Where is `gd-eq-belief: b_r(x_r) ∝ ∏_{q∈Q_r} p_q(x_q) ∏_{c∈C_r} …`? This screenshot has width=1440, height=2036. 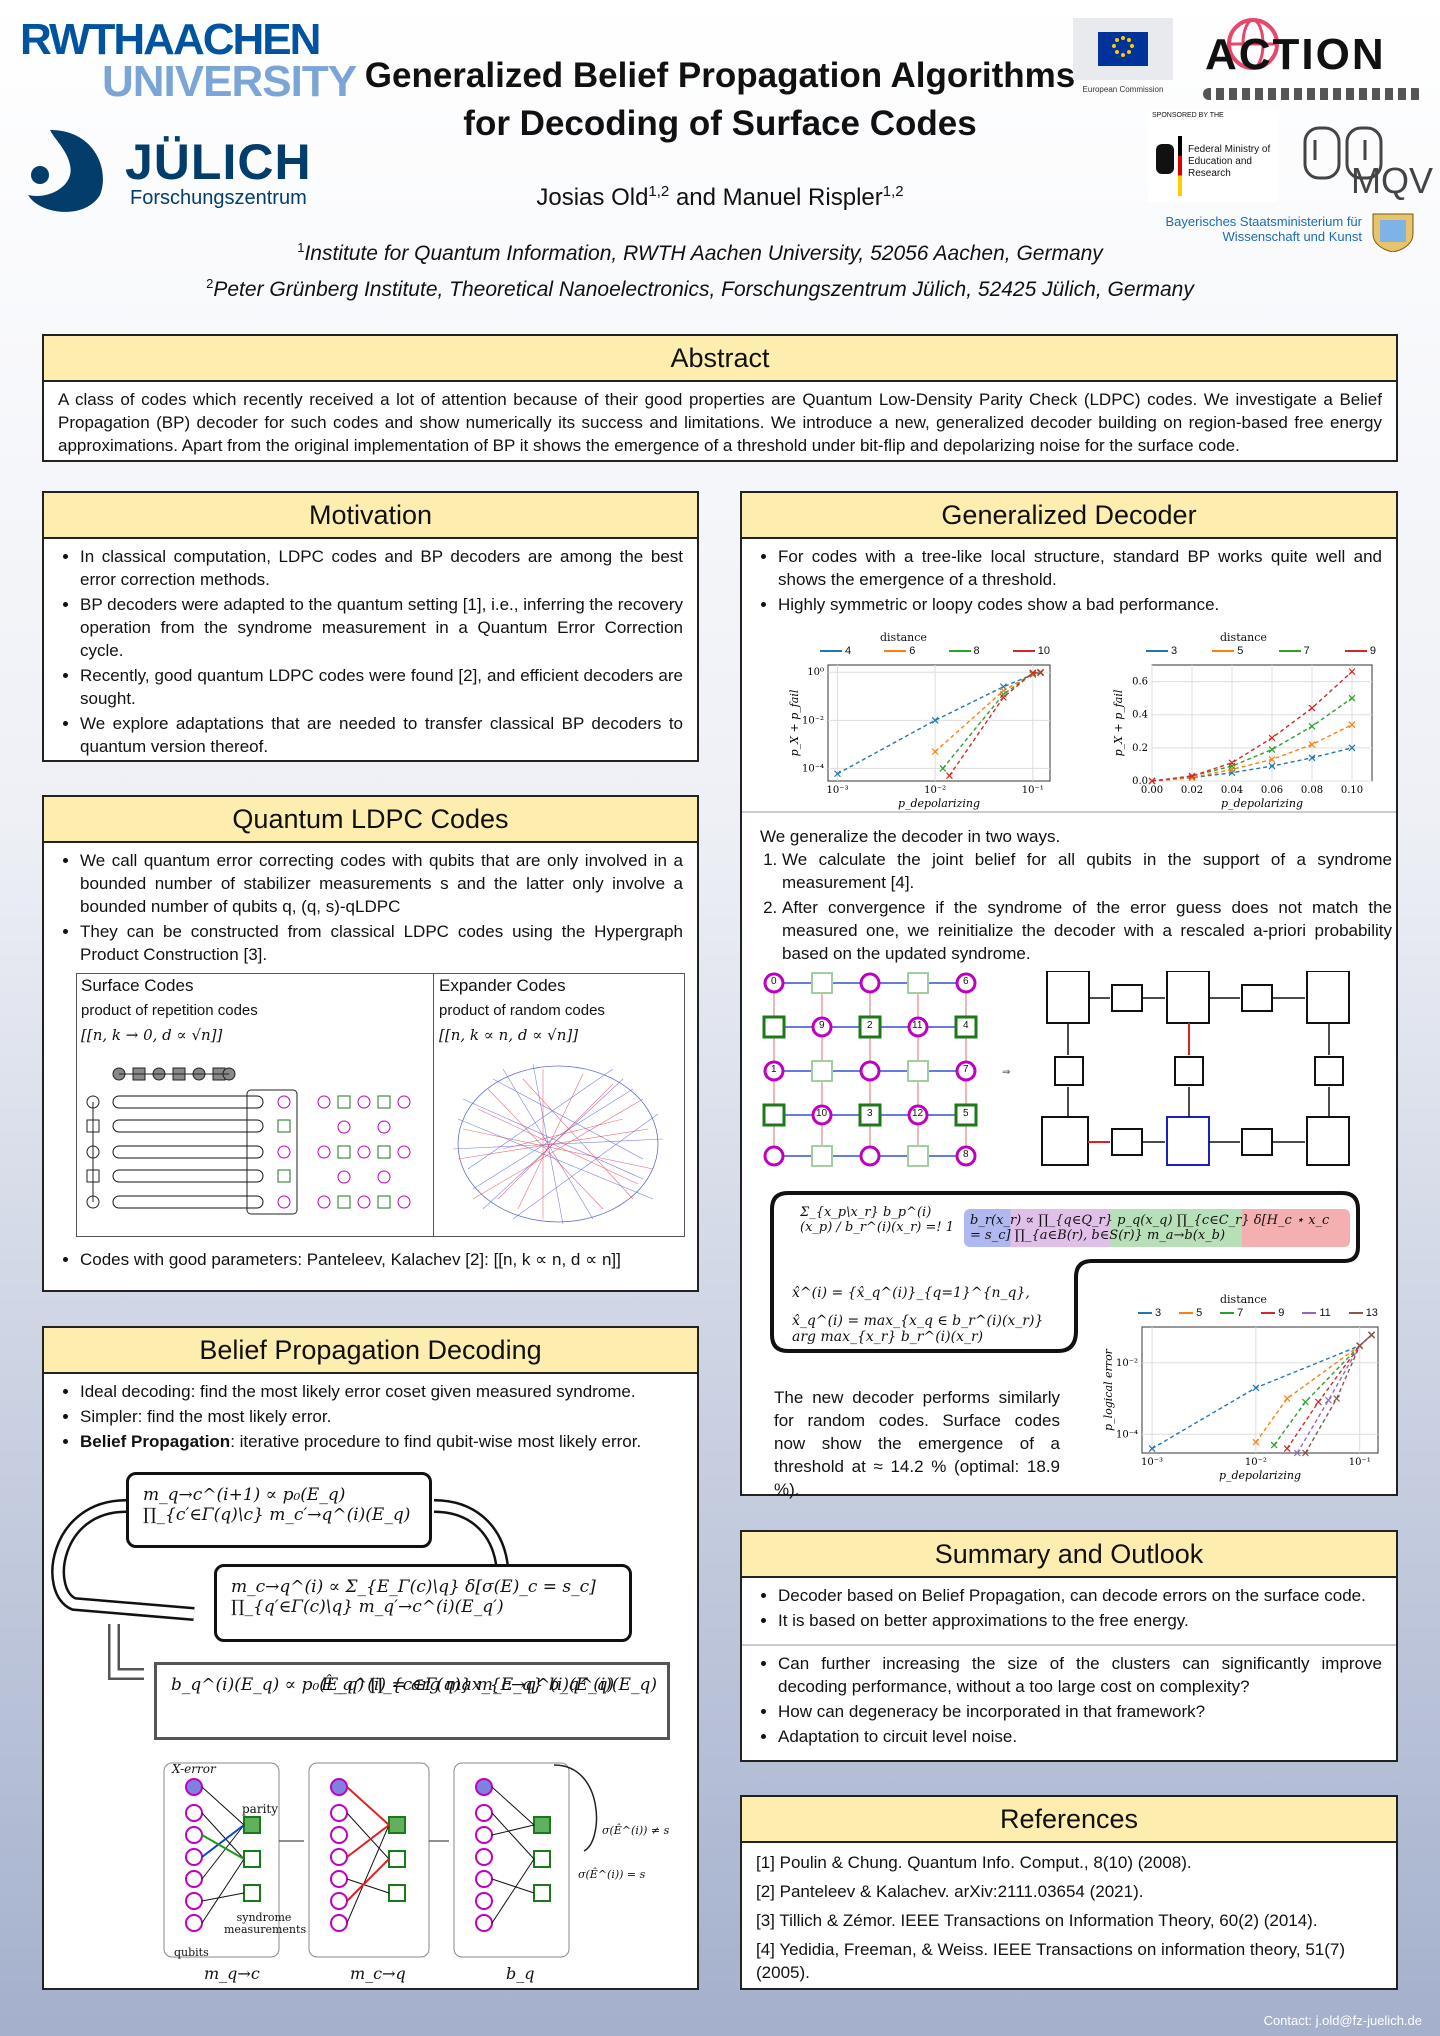 gd-eq-belief: b_r(x_r) ∝ ∏_{q∈Q_r} p_q(x_q) ∏_{c∈C_r} … is located at coordinates (1157, 1228).